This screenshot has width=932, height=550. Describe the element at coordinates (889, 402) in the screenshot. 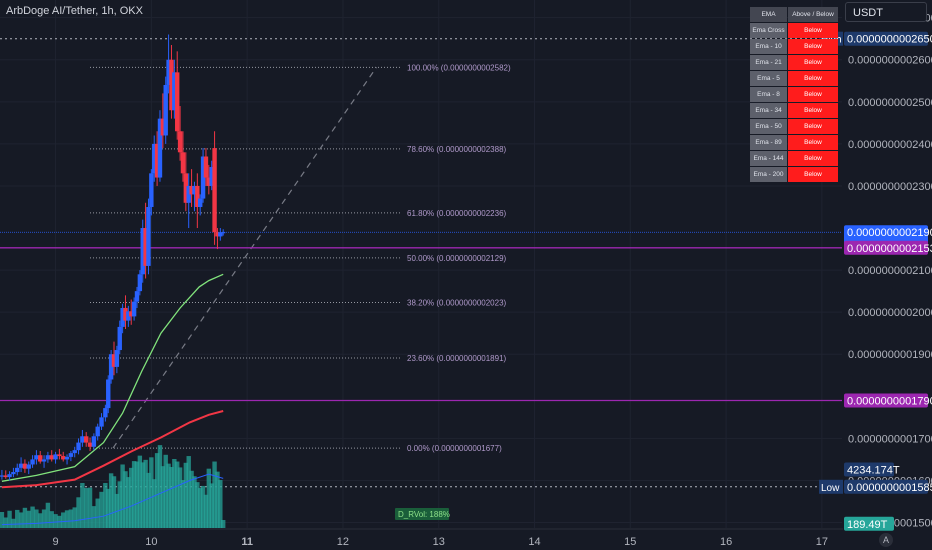

I see `level-1790-value: 0.0000000001790` at that location.